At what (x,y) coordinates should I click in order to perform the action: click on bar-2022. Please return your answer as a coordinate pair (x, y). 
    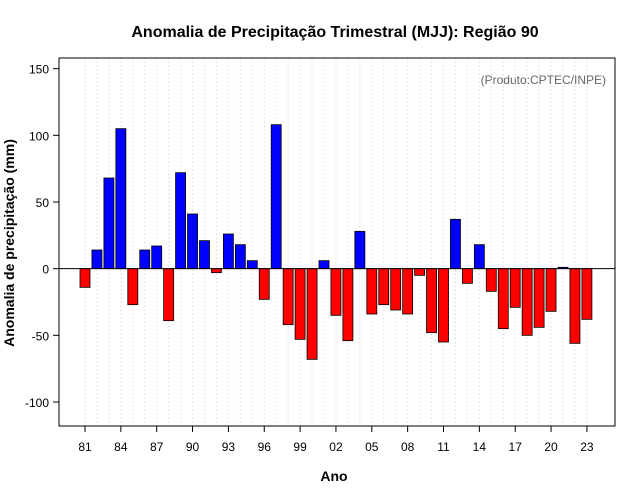
    Looking at the image, I should click on (575, 306).